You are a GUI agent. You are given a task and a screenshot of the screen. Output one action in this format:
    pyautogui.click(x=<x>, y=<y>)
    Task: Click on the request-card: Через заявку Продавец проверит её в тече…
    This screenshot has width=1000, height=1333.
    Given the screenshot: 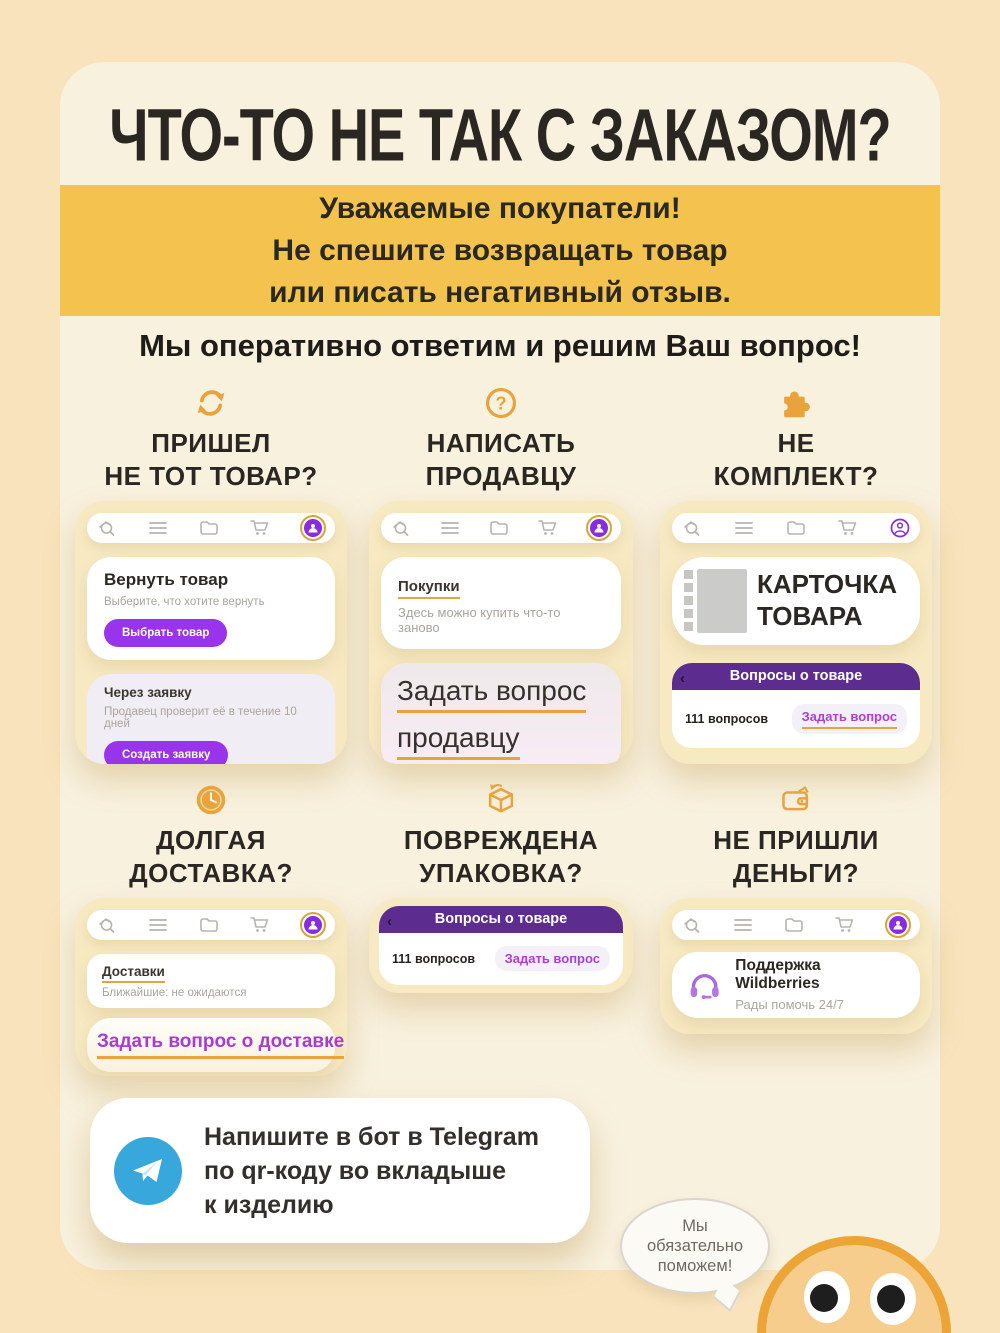 What is the action you would take?
    pyautogui.click(x=211, y=718)
    